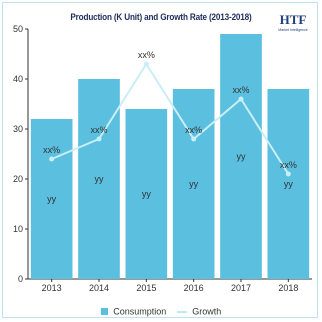 Image resolution: width=322 pixels, height=322 pixels. I want to click on growth-point-2018, so click(288, 174).